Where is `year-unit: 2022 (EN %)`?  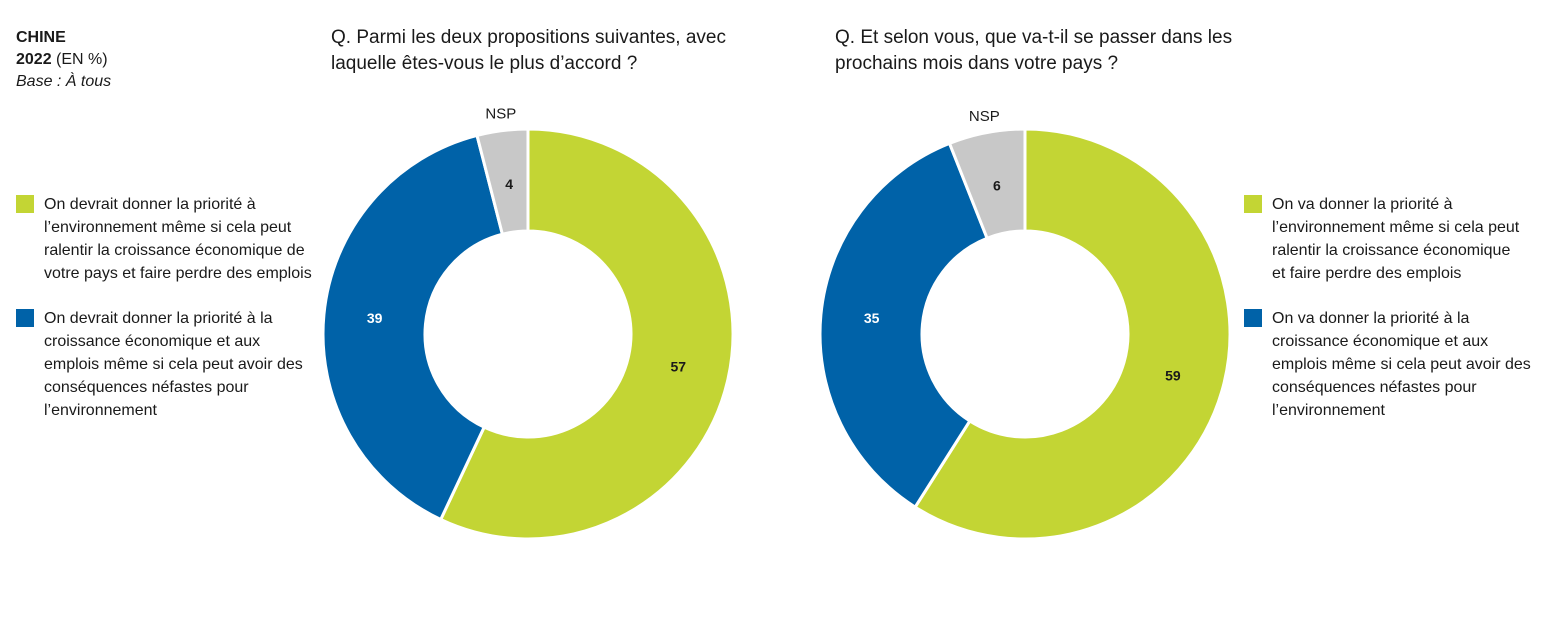
year-unit: 2022 (EN %) is located at coordinates (63, 60).